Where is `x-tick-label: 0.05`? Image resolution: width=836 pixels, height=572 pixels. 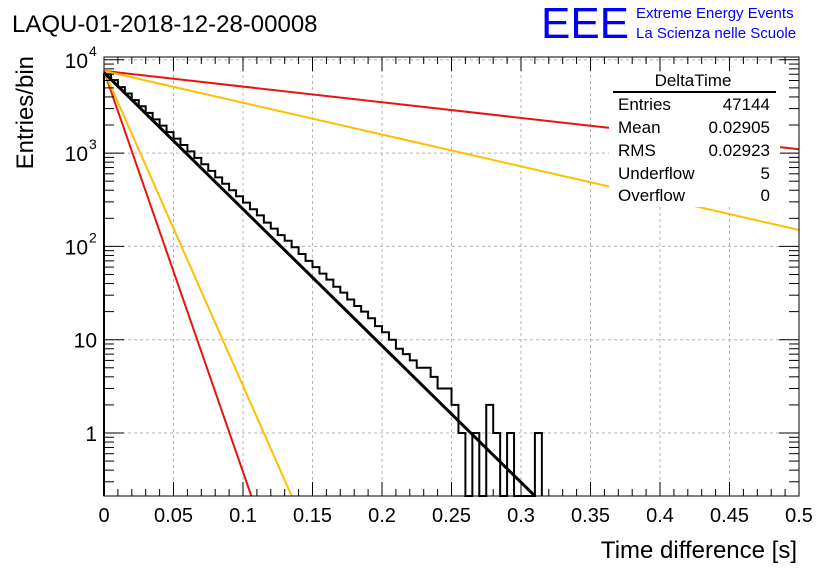 x-tick-label: 0.05 is located at coordinates (173, 516).